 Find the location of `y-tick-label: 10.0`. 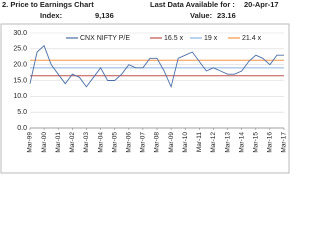

y-tick-label: 10.0 is located at coordinates (20, 96).